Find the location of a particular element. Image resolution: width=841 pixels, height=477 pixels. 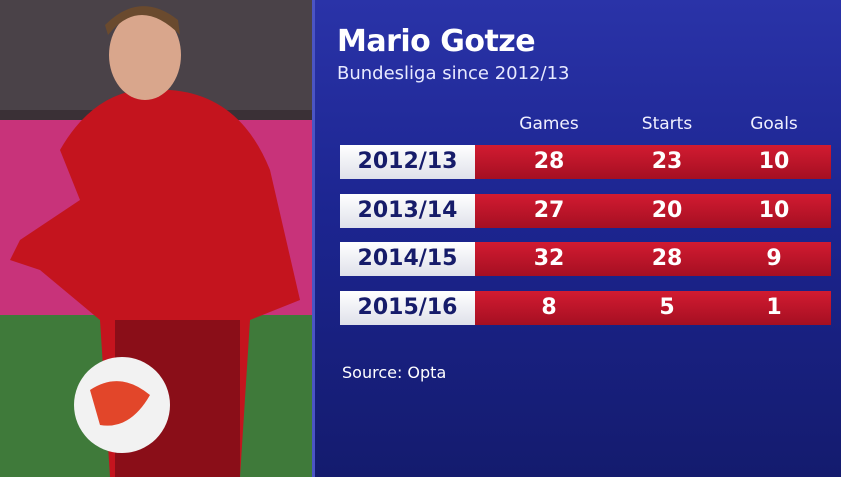

column-header: Starts is located at coordinates (667, 124).